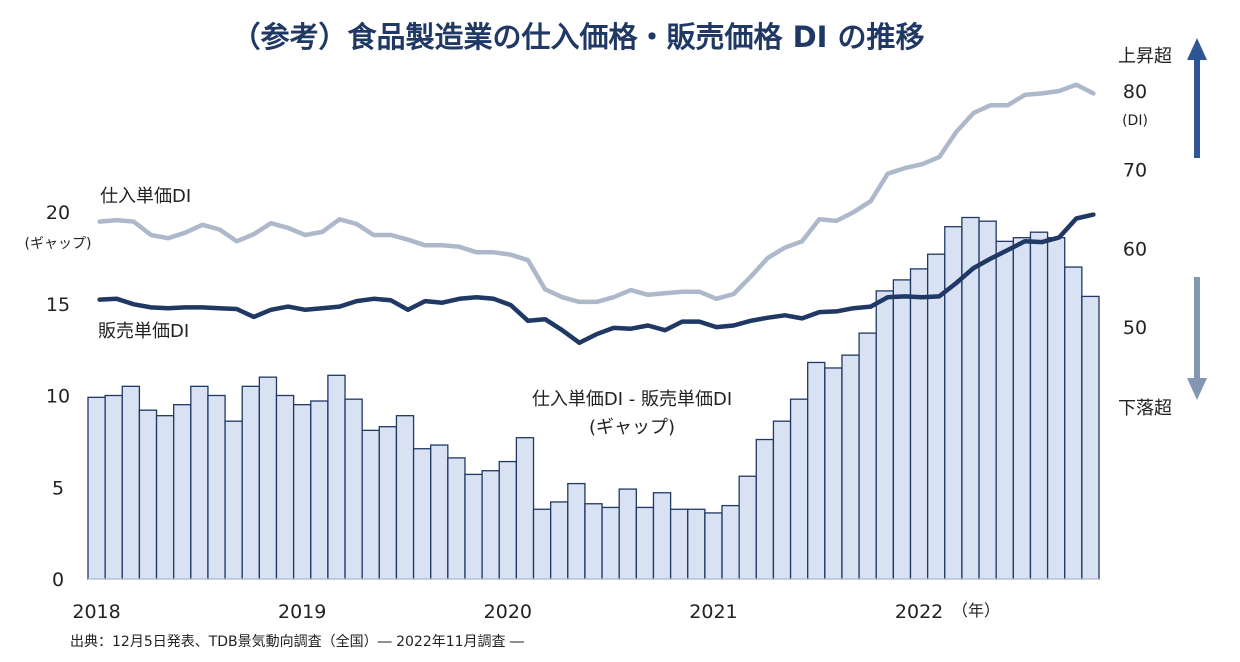 The width and height of the screenshot is (1240, 662). Describe the element at coordinates (632, 399) in the screenshot. I see `series-label-gap: 仕入単価DI - 販売単価DI` at that location.